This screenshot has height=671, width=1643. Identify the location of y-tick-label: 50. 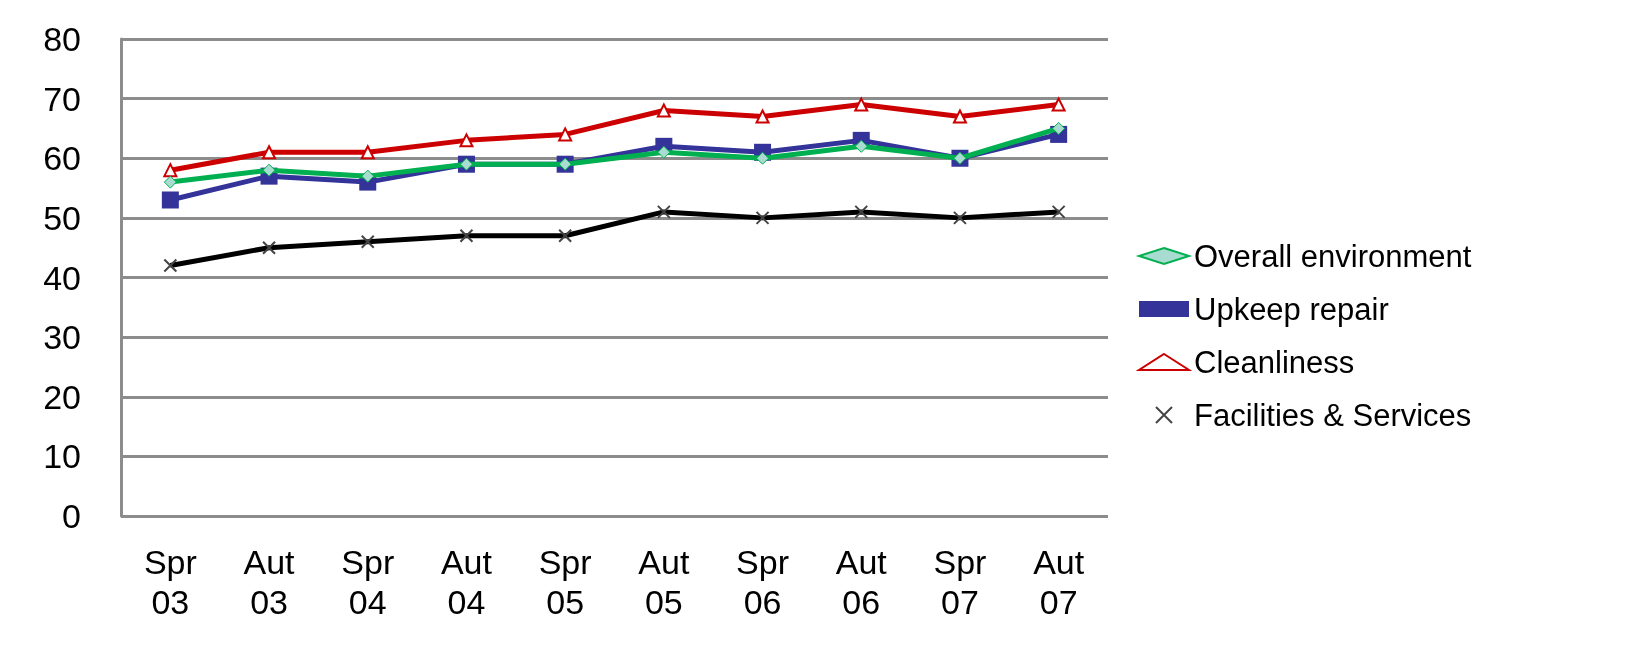
(62, 217).